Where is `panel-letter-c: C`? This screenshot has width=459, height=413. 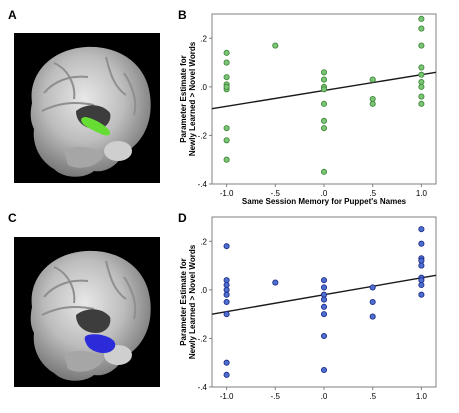 panel-letter-c: C is located at coordinates (12, 218).